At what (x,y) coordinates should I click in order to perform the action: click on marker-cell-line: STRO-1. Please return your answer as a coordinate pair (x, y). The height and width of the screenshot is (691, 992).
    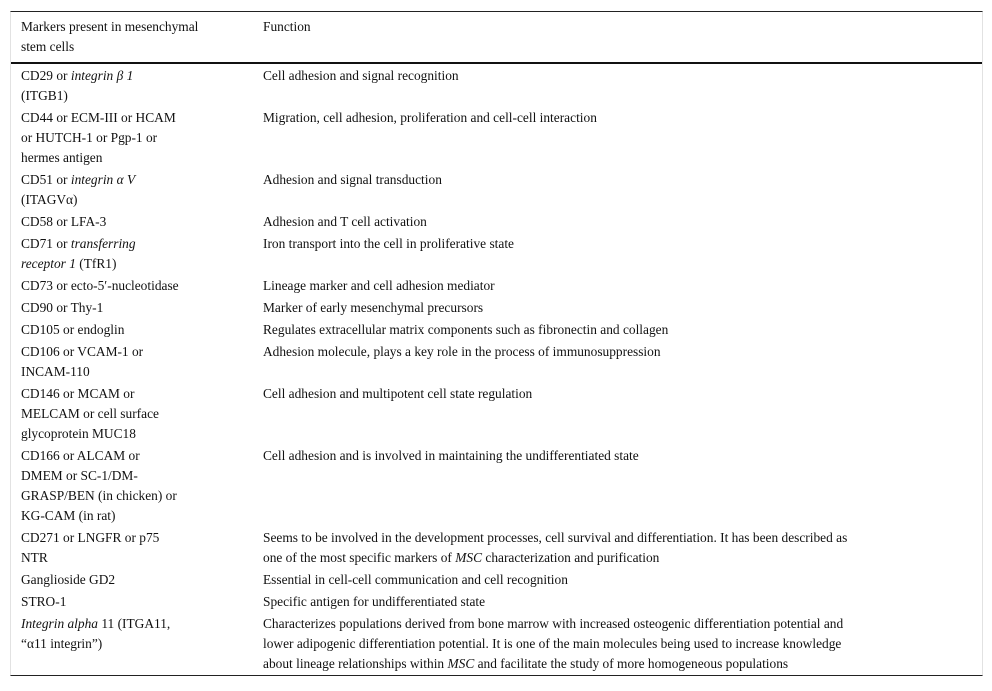
    Looking at the image, I should click on (136, 602).